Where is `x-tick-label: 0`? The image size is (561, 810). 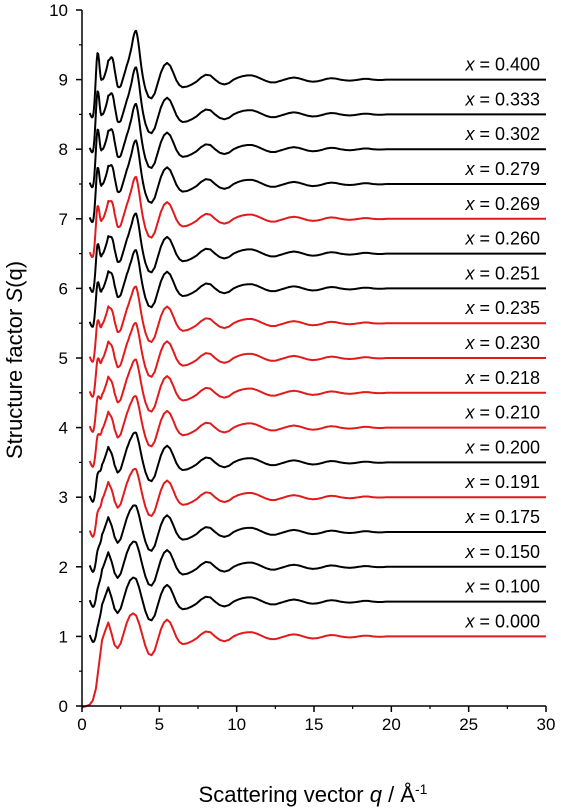
x-tick-label: 0 is located at coordinates (81, 724).